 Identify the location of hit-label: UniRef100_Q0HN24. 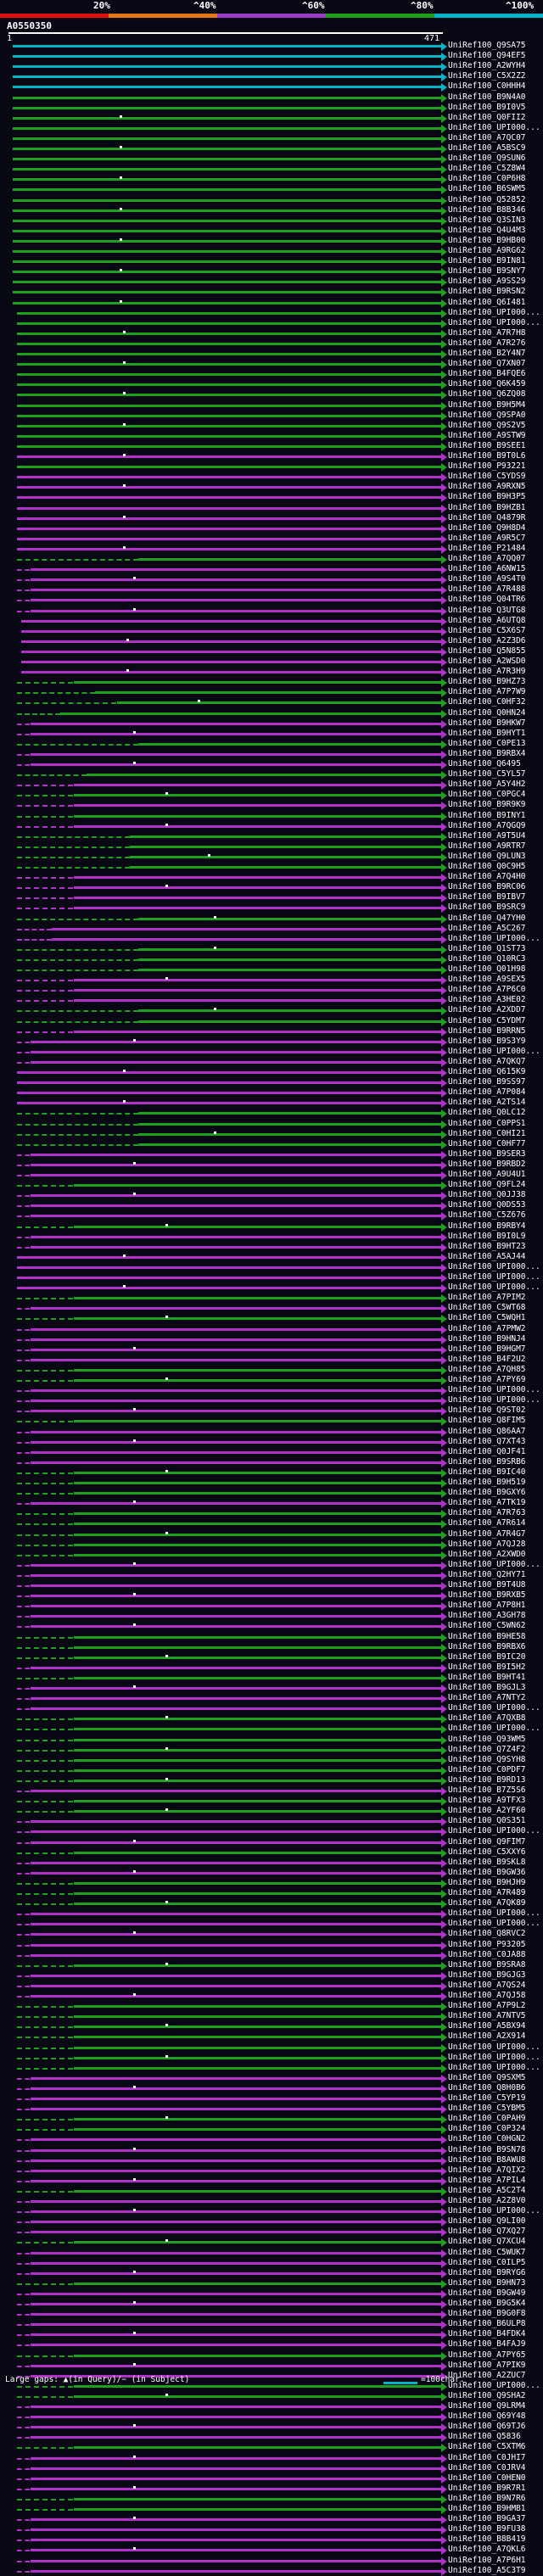
(487, 712).